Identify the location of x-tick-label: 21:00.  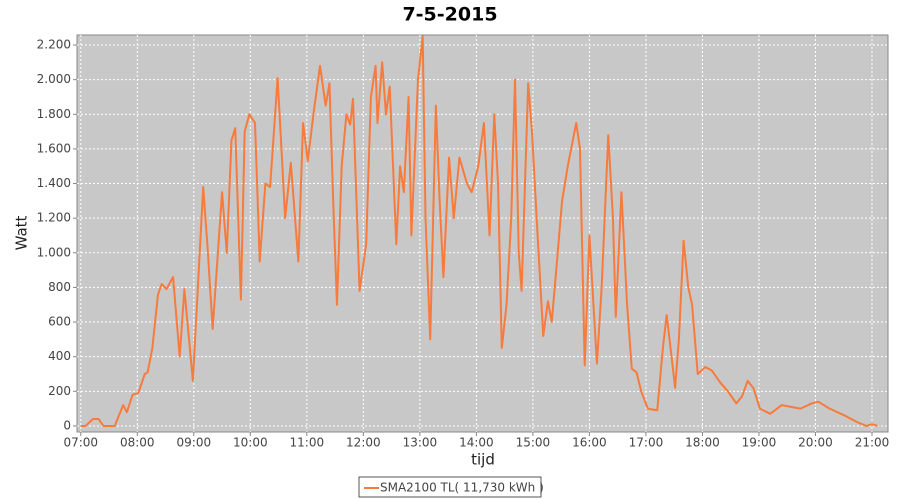
(872, 443).